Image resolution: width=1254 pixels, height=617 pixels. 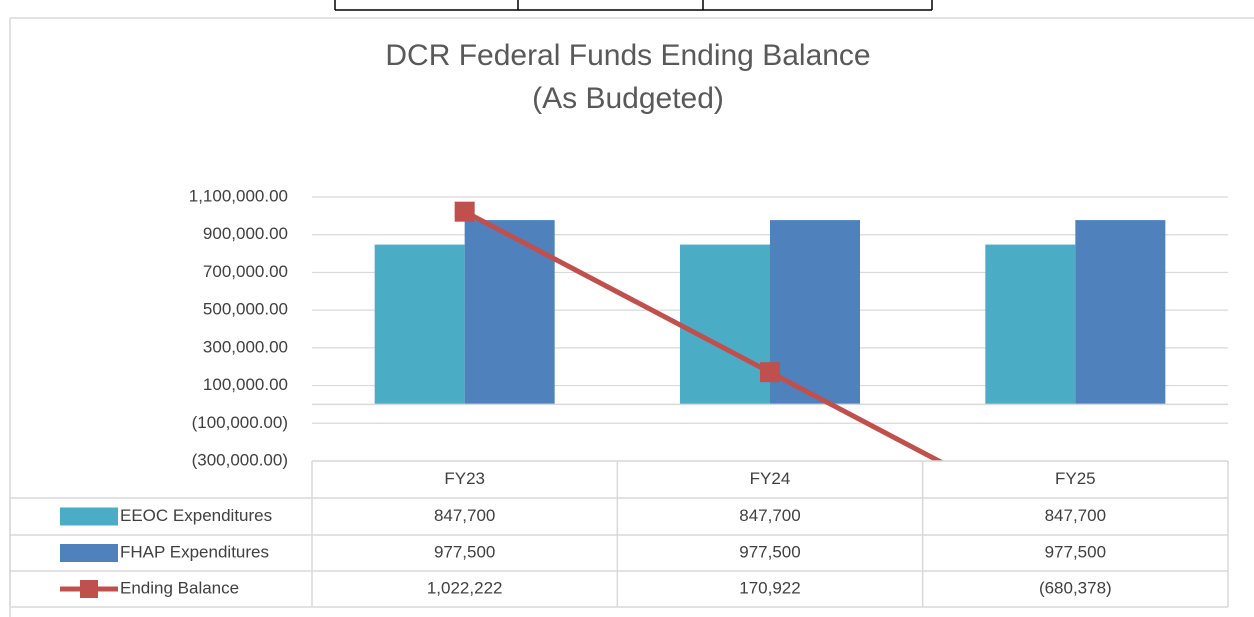 I want to click on chart-title: DCR Federal Funds Ending Balance, so click(x=627, y=55).